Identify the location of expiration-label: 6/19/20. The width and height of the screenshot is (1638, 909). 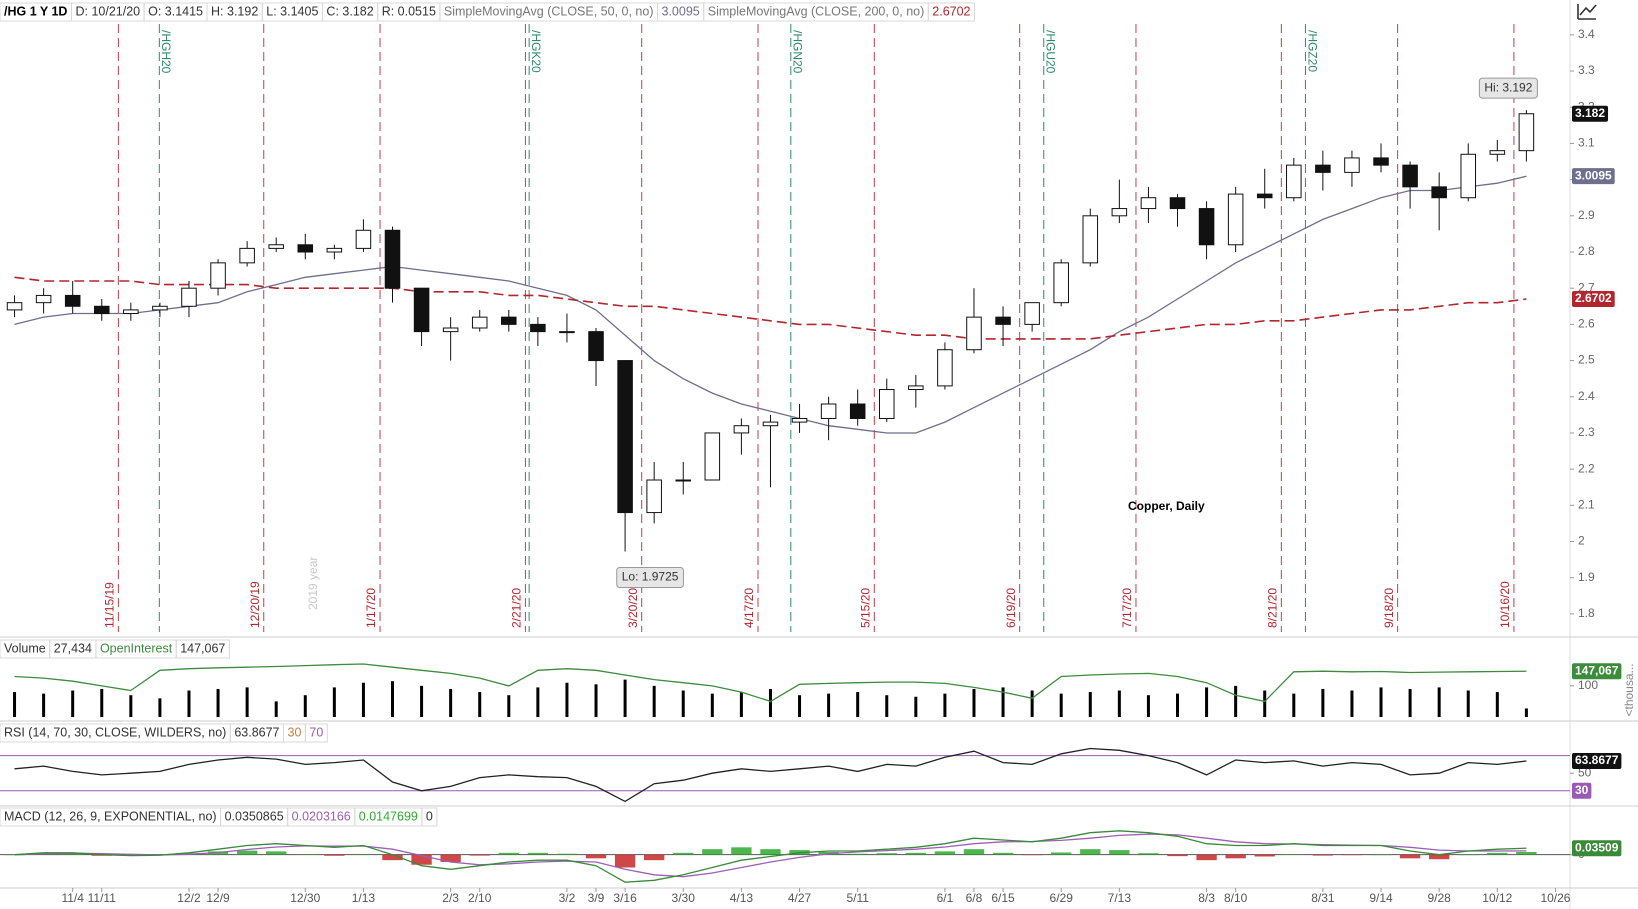
(1011, 608).